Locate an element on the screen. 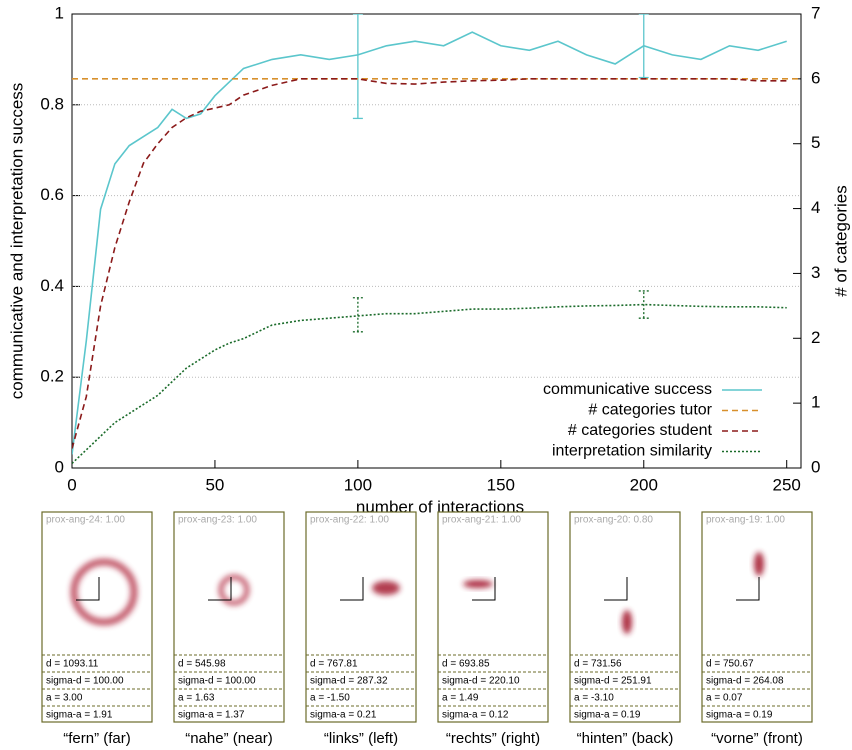 This screenshot has width=852, height=750. y2-tick-label: 3 is located at coordinates (815, 272).